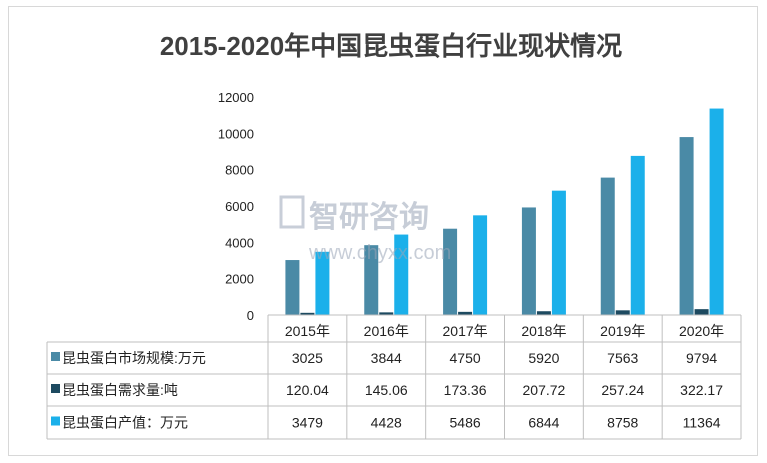  What do you see at coordinates (386, 331) in the screenshot?
I see `x-category-label: 2016年` at bounding box center [386, 331].